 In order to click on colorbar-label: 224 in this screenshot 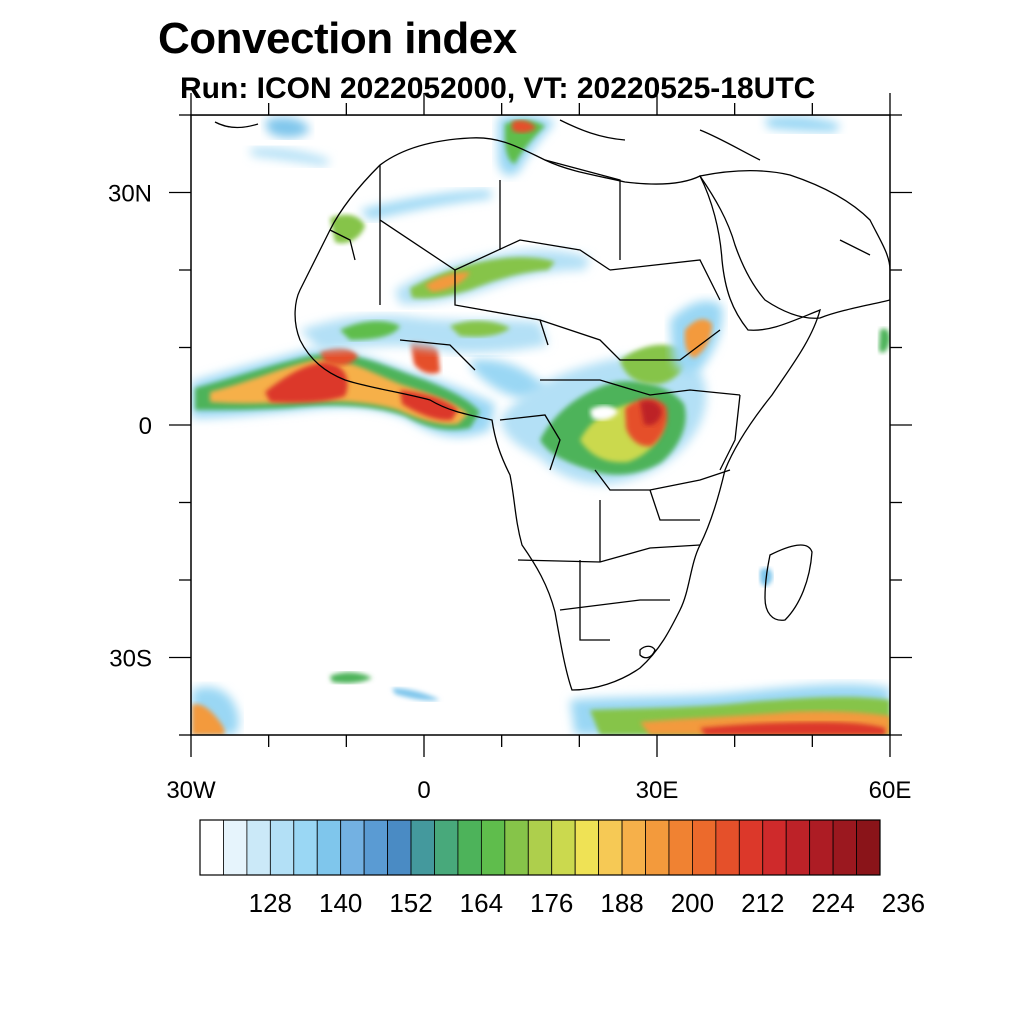, I will do `click(832, 903)`.